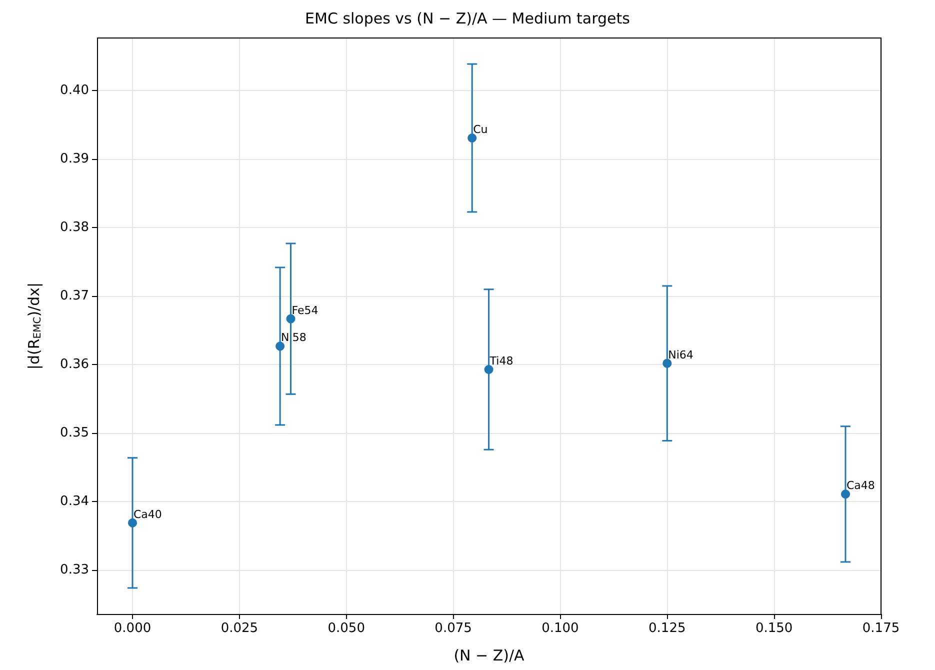  I want to click on y-tick-label: 0.33, so click(74, 570).